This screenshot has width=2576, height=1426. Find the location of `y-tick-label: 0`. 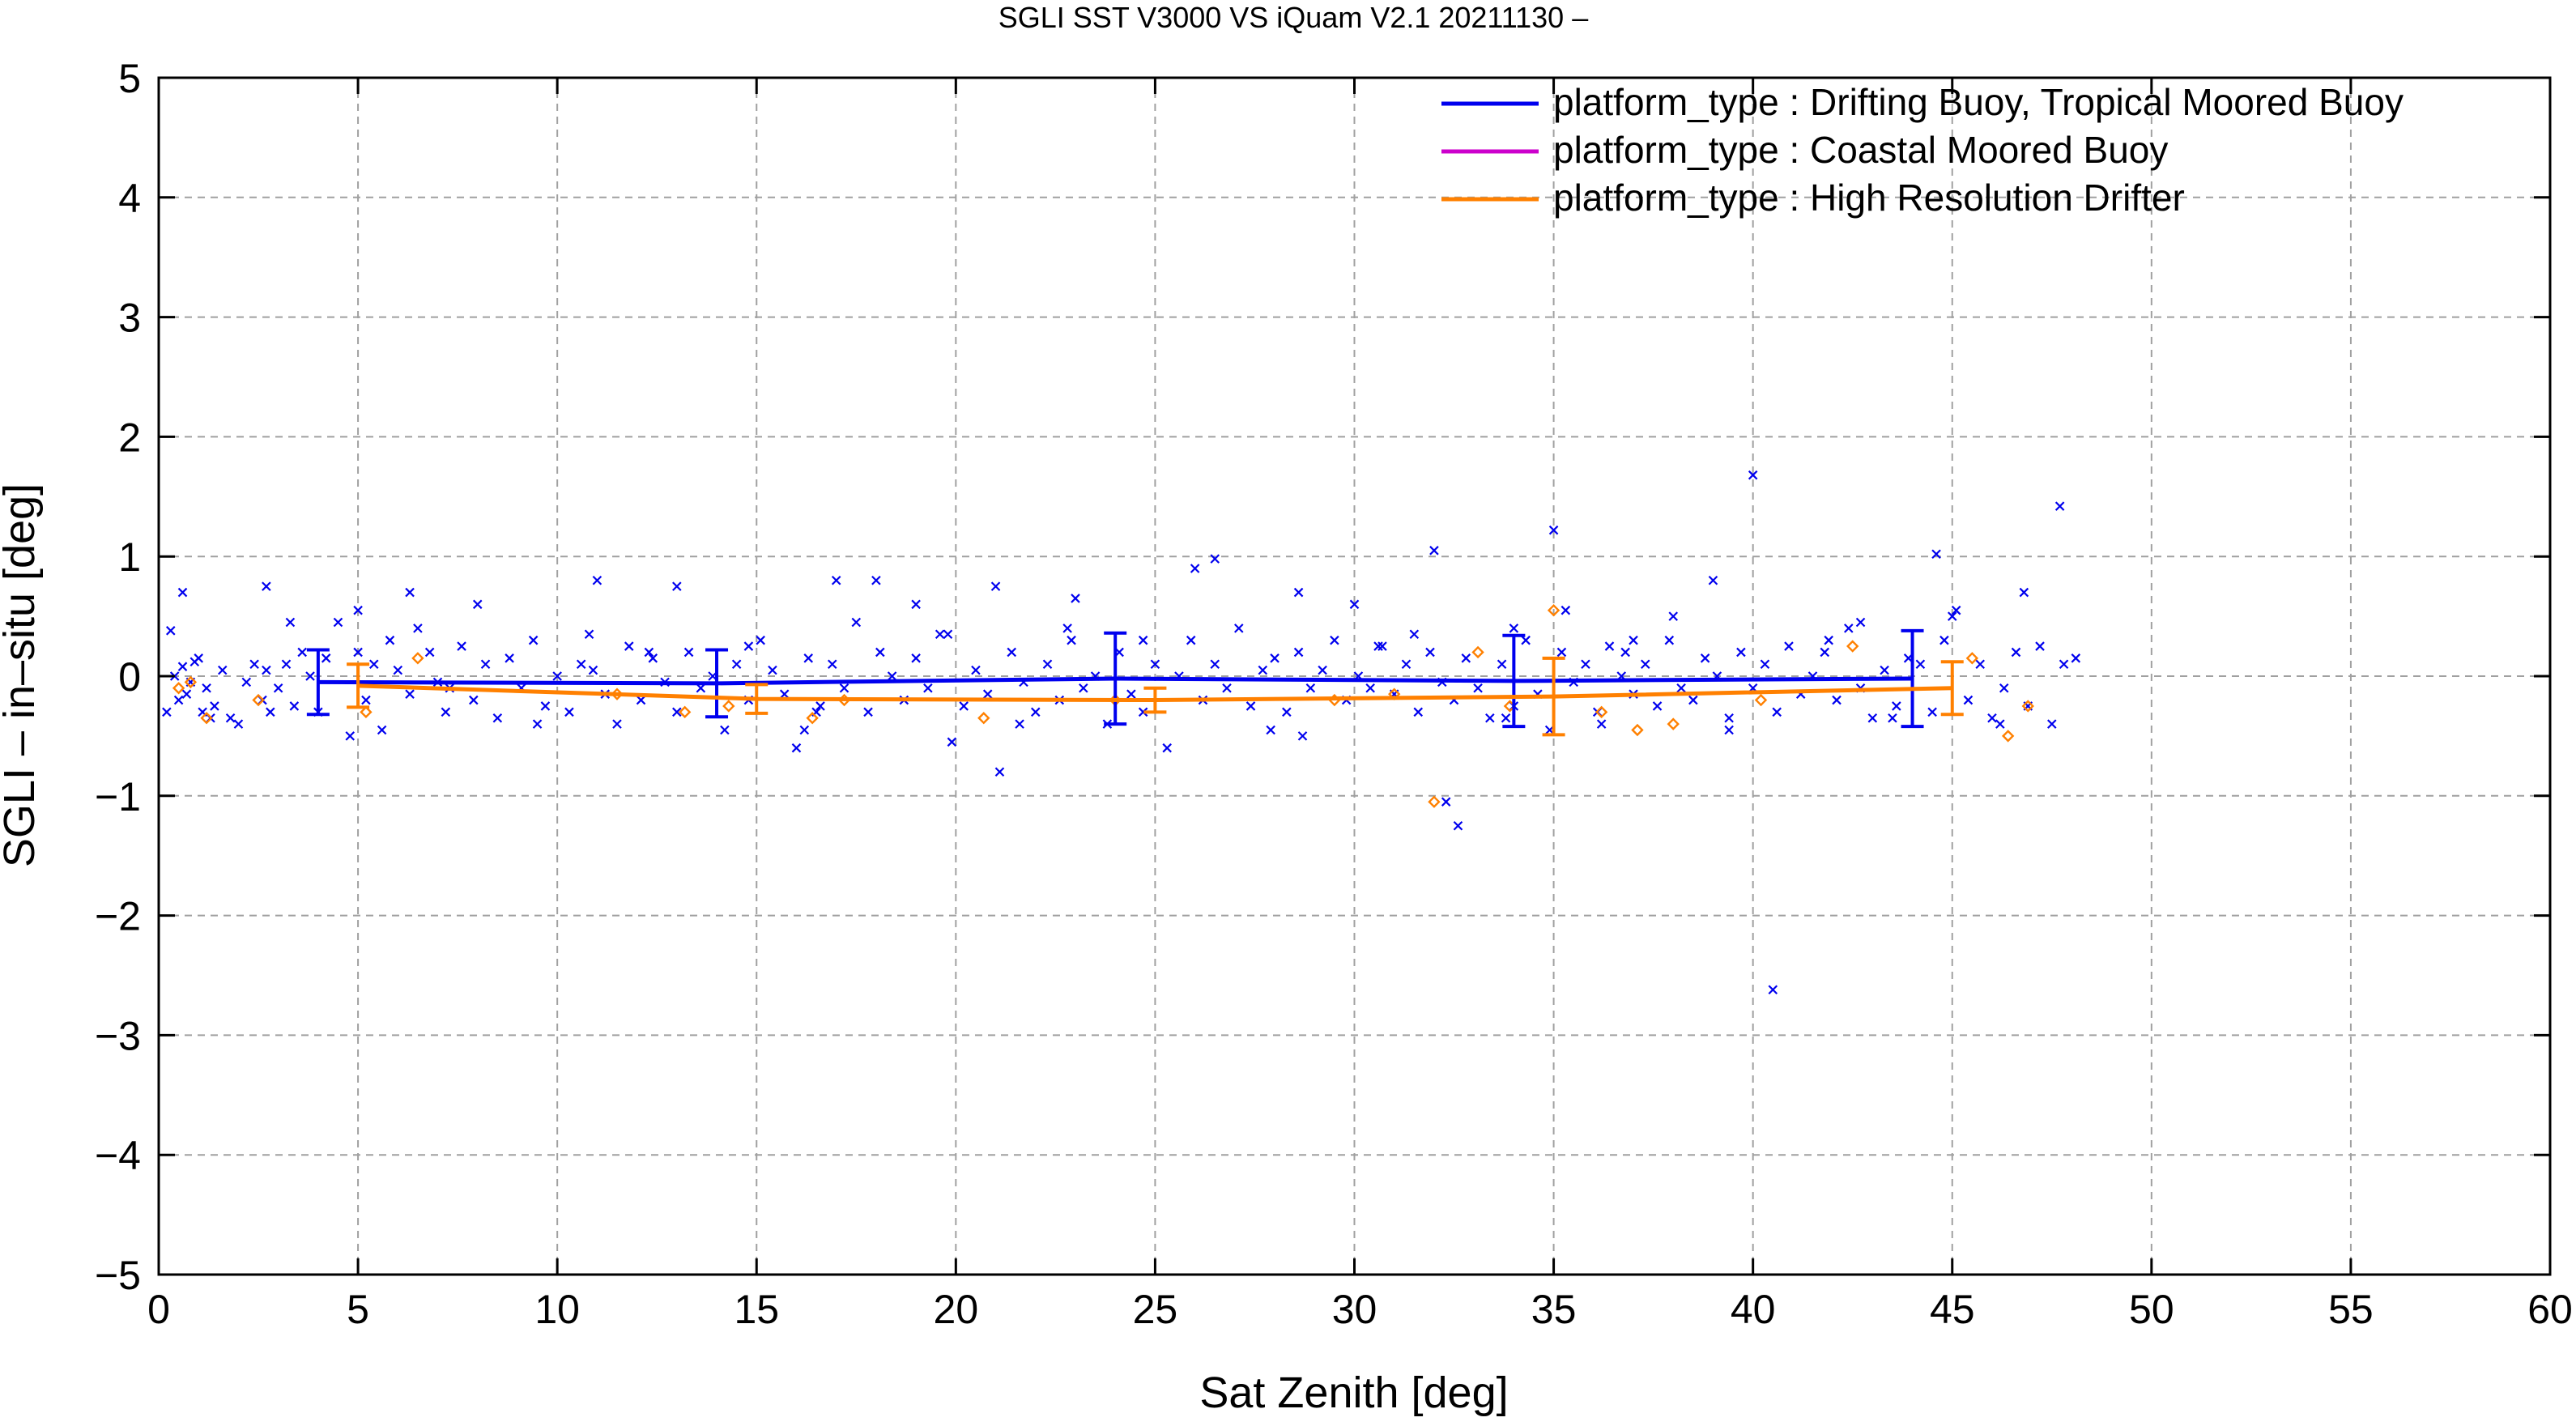

y-tick-label: 0 is located at coordinates (129, 677).